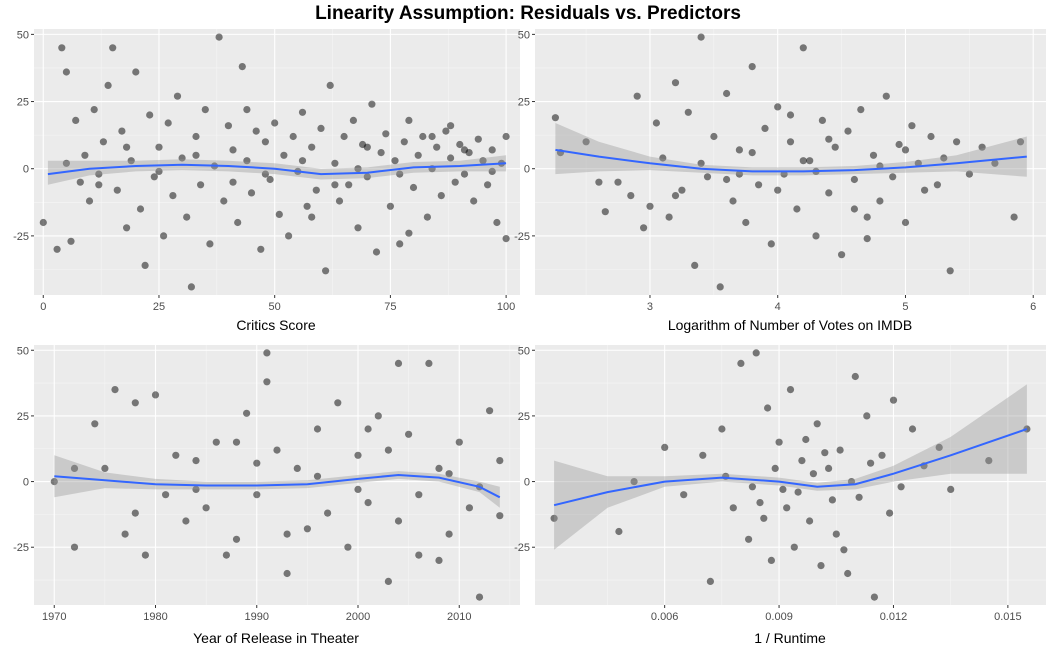 The width and height of the screenshot is (1056, 652). Describe the element at coordinates (790, 638) in the screenshot. I see `x-axis-title: 1 / Runtime` at that location.